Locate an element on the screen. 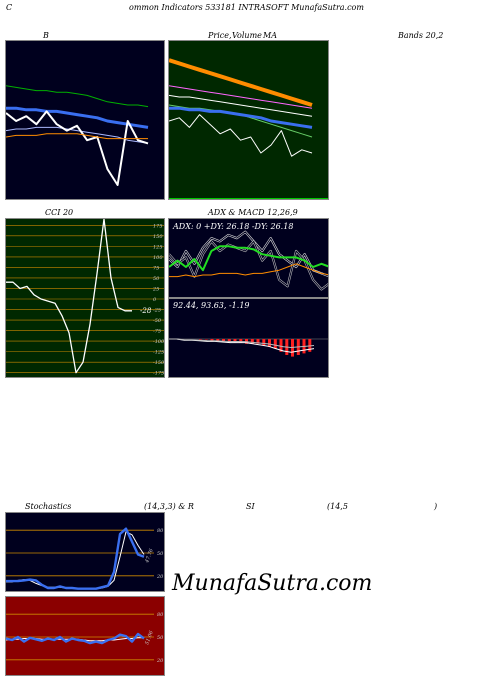 This screenshot has width=500, height=680. bollinger-orange-line is located at coordinates (77, 136).